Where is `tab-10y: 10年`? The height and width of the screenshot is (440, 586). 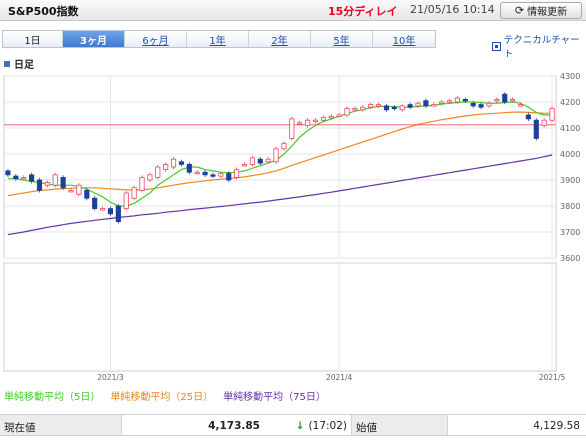
tab-10y: 10年 is located at coordinates (404, 41).